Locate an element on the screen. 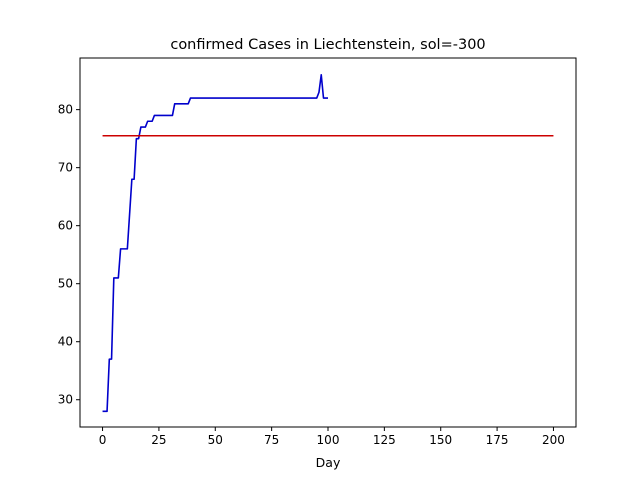 The image size is (640, 480). x-tick-label: 100 is located at coordinates (328, 440).